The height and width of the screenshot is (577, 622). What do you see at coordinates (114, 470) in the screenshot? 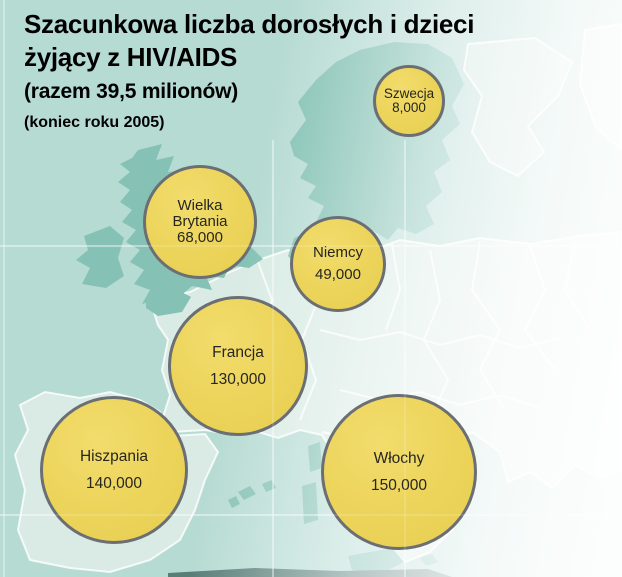
I see `bubble-hiszpania: Hiszpania 140,000` at bounding box center [114, 470].